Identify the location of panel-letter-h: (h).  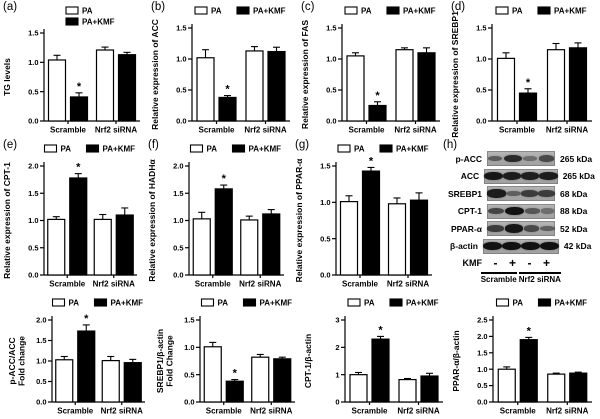
(450, 145).